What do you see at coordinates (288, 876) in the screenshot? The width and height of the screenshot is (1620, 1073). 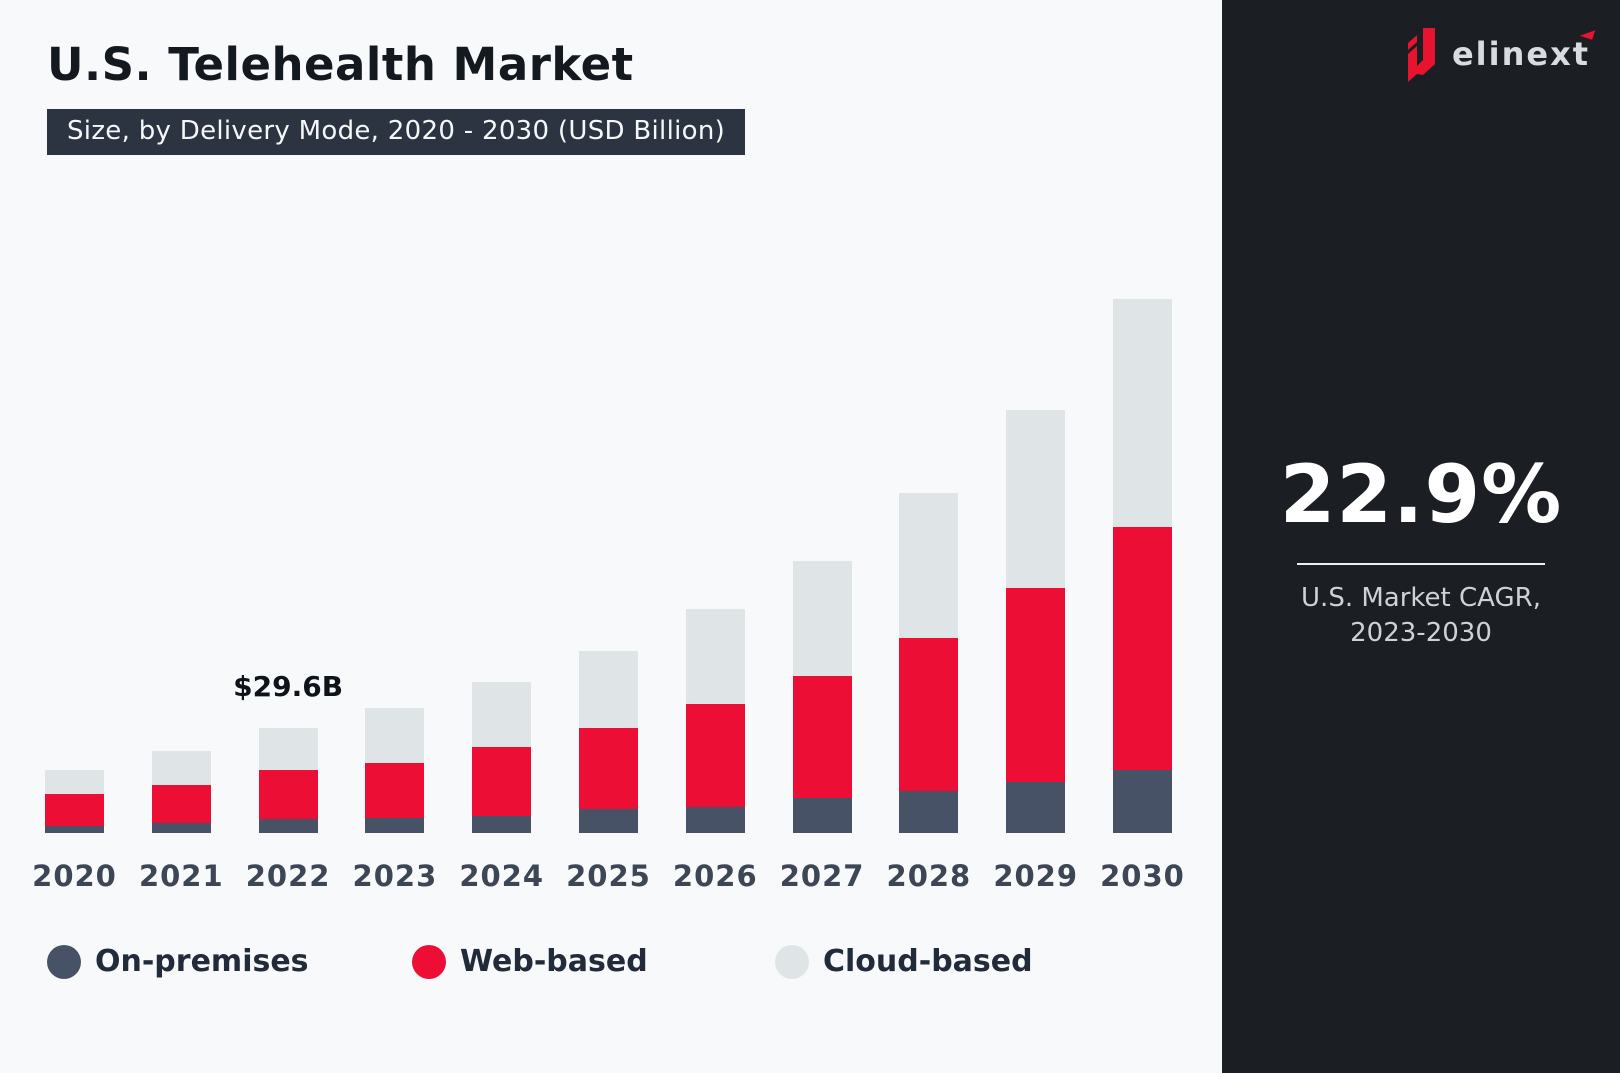 I see `x-axis-label-2022: 2022` at bounding box center [288, 876].